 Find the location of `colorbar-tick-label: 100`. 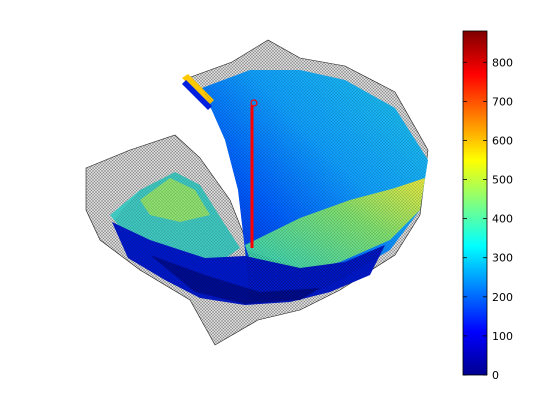

colorbar-tick-label: 100 is located at coordinates (502, 336).